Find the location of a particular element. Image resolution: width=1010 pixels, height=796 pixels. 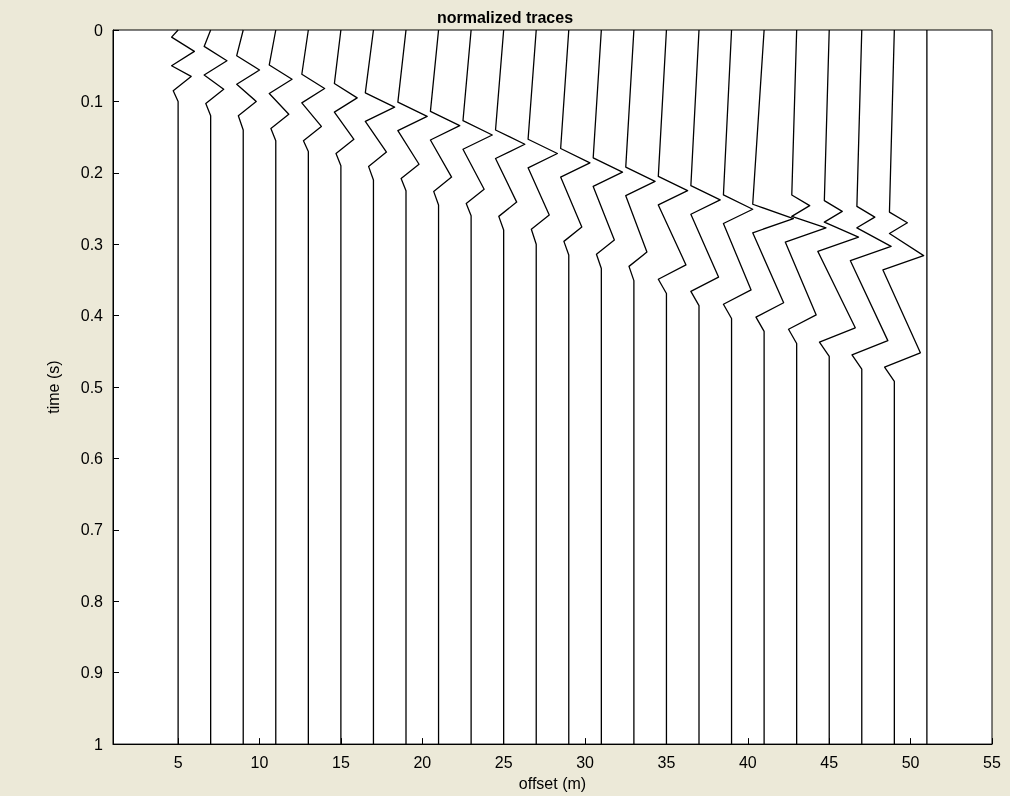

chart-title: normalized traces is located at coordinates (505, 17).